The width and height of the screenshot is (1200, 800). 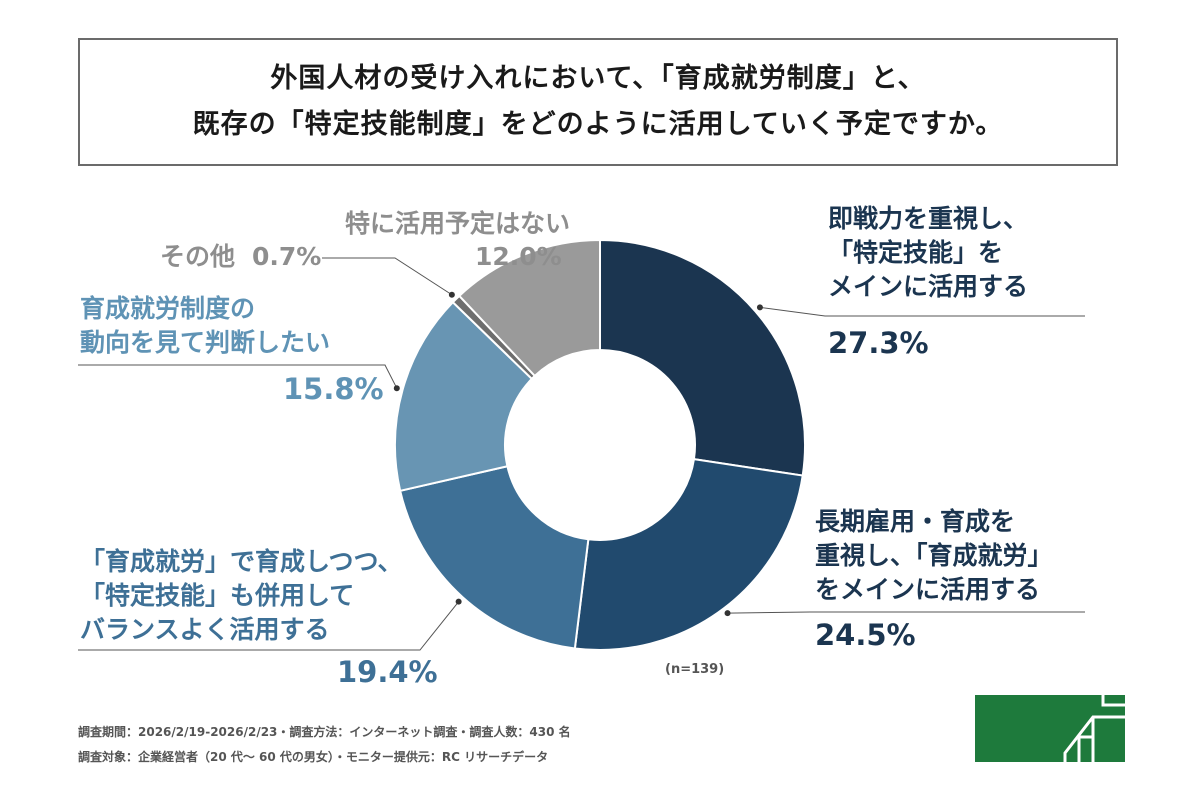 I want to click on sample-size: (n=139), so click(x=695, y=669).